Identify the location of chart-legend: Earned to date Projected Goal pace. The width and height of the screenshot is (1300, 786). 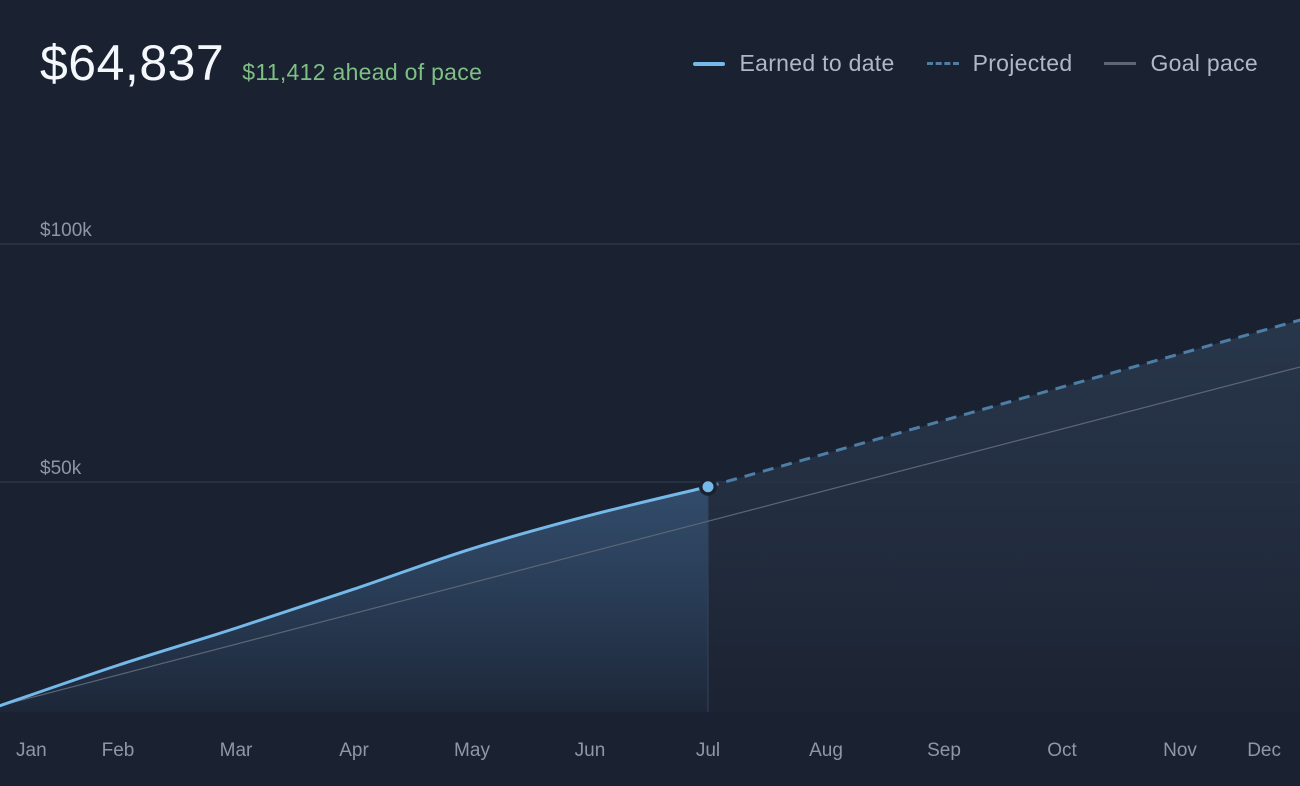
(975, 63).